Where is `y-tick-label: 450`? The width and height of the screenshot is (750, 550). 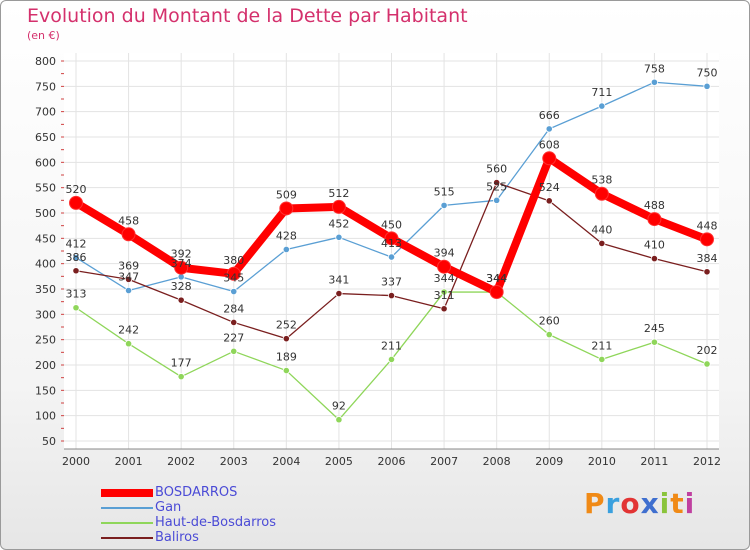
y-tick-label: 450 is located at coordinates (45, 238).